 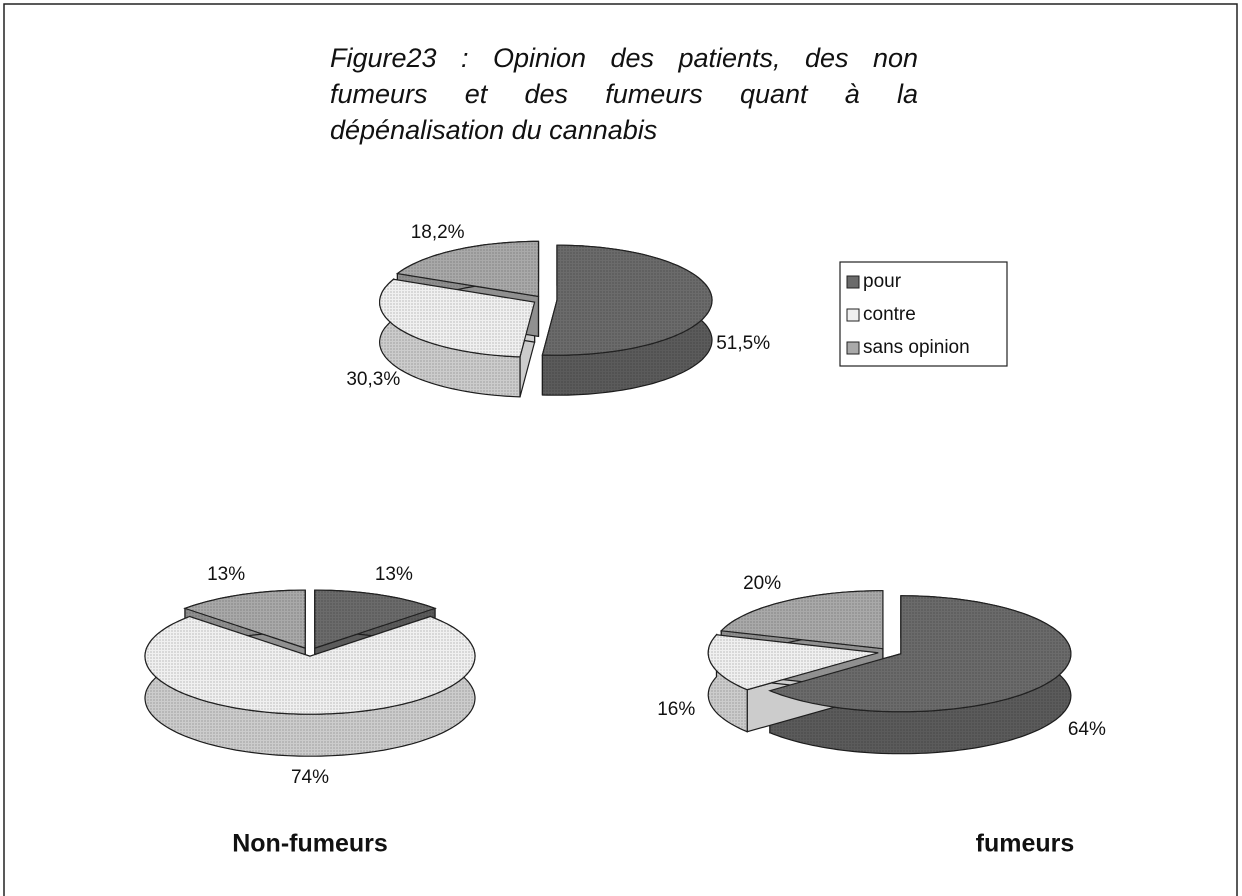 I want to click on legend-label: pour, so click(x=882, y=281).